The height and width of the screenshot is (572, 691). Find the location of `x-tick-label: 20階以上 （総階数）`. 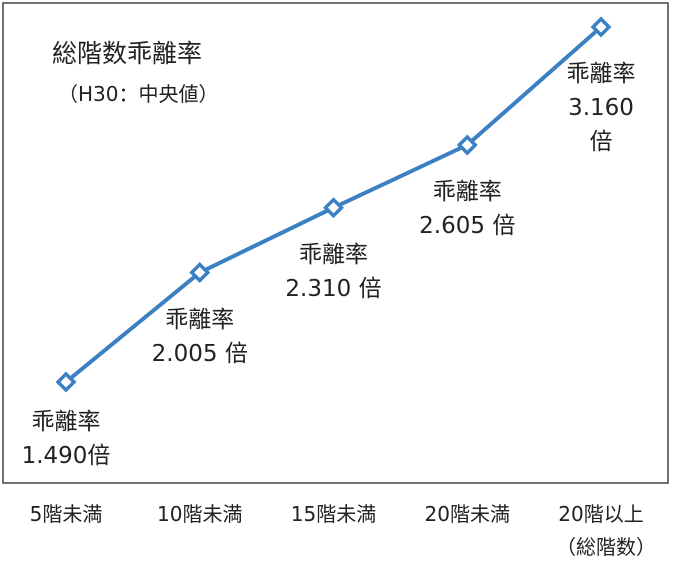

x-tick-label: 20階以上 （総階数） is located at coordinates (606, 530).